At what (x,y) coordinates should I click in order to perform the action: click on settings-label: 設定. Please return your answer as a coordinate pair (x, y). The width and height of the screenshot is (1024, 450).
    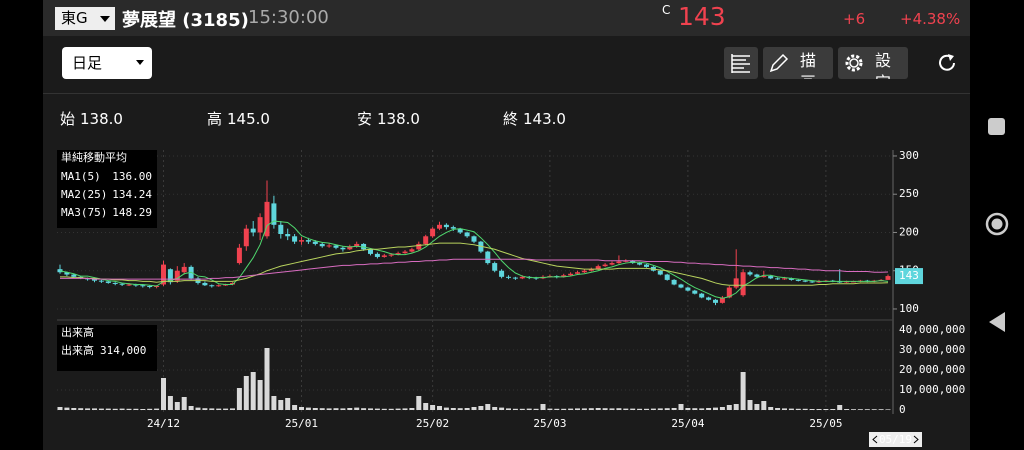
    Looking at the image, I should click on (883, 65).